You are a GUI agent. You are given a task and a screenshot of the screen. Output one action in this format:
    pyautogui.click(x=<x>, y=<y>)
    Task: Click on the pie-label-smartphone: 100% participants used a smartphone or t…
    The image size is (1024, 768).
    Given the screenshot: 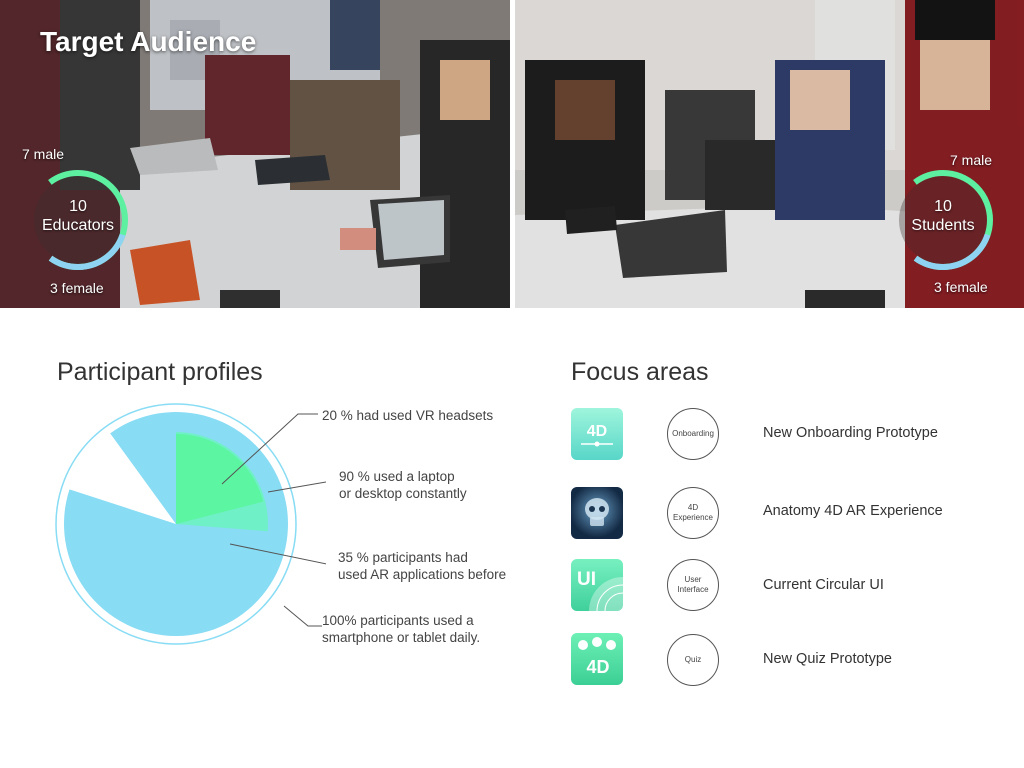 What is the action you would take?
    pyautogui.click(x=401, y=629)
    